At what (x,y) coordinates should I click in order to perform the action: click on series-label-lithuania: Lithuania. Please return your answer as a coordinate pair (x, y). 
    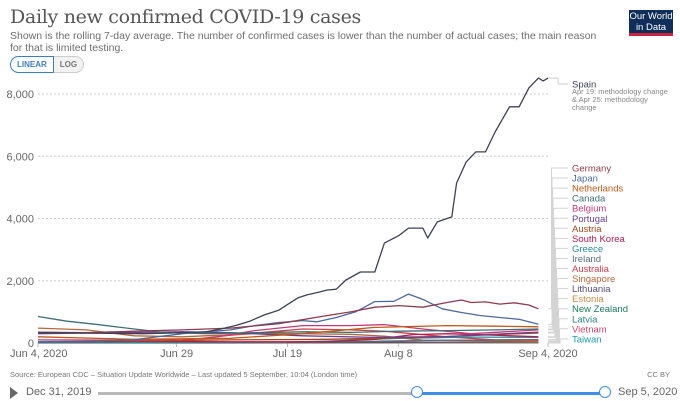
    Looking at the image, I should click on (591, 289).